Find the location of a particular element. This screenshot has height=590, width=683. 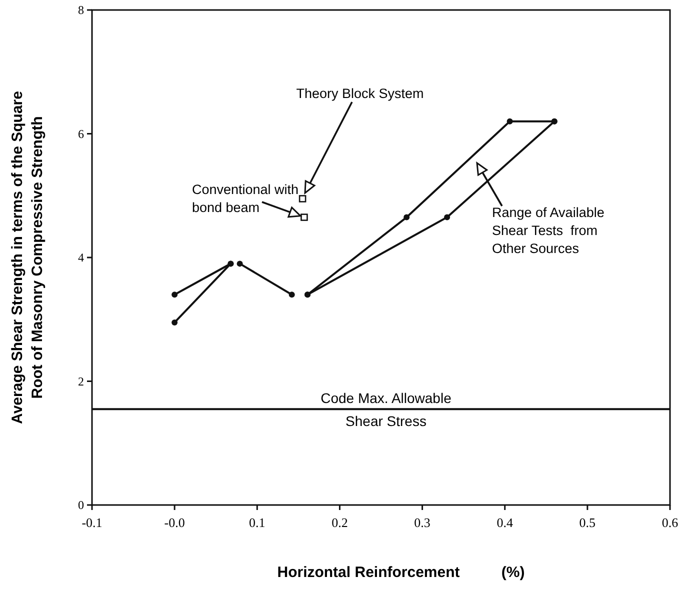

y-tick-label: 0 is located at coordinates (81, 505).